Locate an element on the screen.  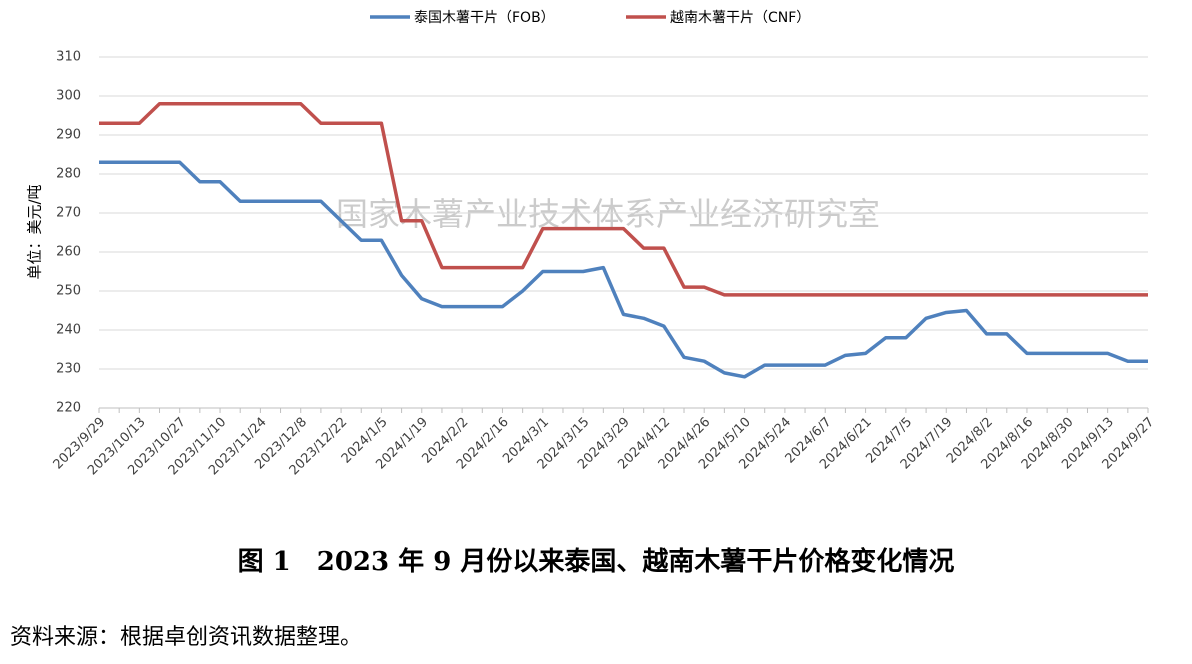
y-tick-label: 300 is located at coordinates (68, 96).